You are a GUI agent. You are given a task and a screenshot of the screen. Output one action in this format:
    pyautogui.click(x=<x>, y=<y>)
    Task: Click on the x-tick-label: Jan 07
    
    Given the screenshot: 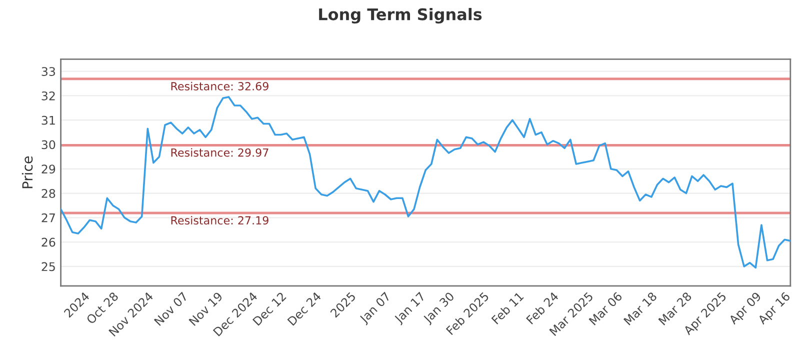 What is the action you would take?
    pyautogui.click(x=375, y=309)
    